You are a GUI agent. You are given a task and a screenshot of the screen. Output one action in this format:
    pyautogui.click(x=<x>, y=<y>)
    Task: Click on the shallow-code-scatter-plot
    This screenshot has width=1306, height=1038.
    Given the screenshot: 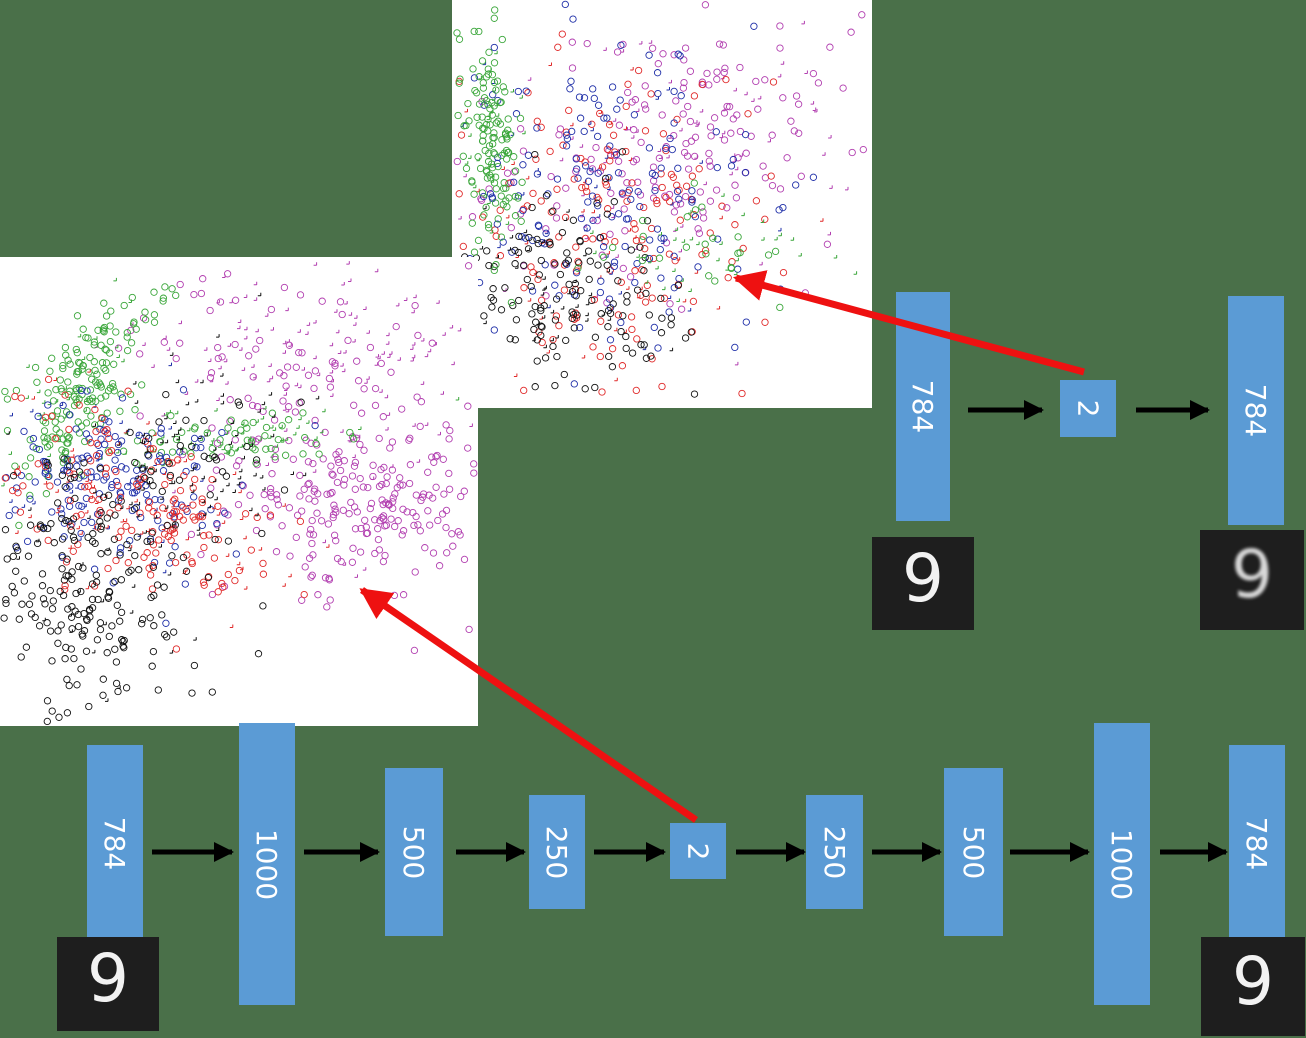 What is the action you would take?
    pyautogui.click(x=660, y=199)
    